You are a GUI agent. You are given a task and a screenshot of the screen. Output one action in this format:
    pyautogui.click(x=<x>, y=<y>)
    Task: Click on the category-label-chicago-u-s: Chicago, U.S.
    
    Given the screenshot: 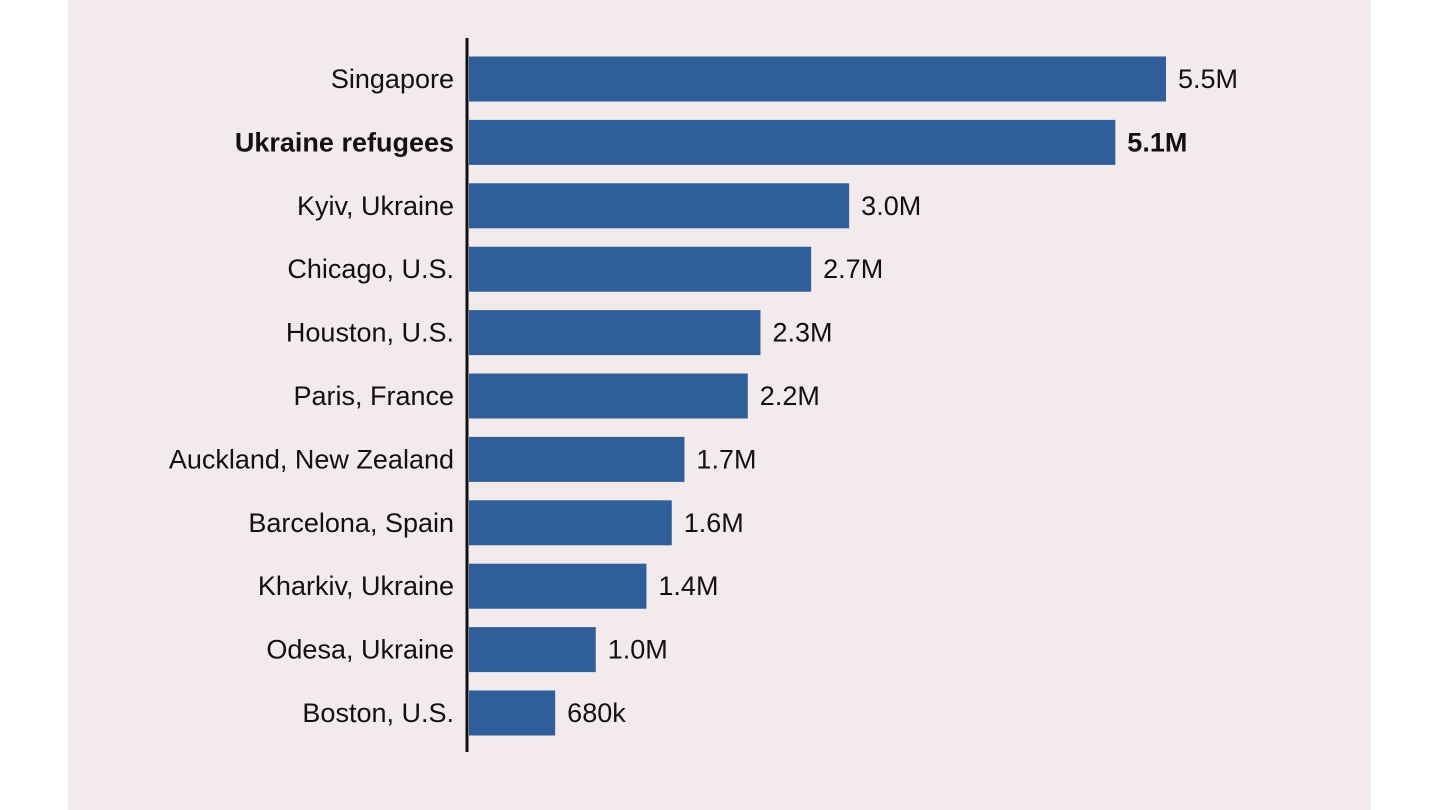 What is the action you would take?
    pyautogui.click(x=370, y=269)
    